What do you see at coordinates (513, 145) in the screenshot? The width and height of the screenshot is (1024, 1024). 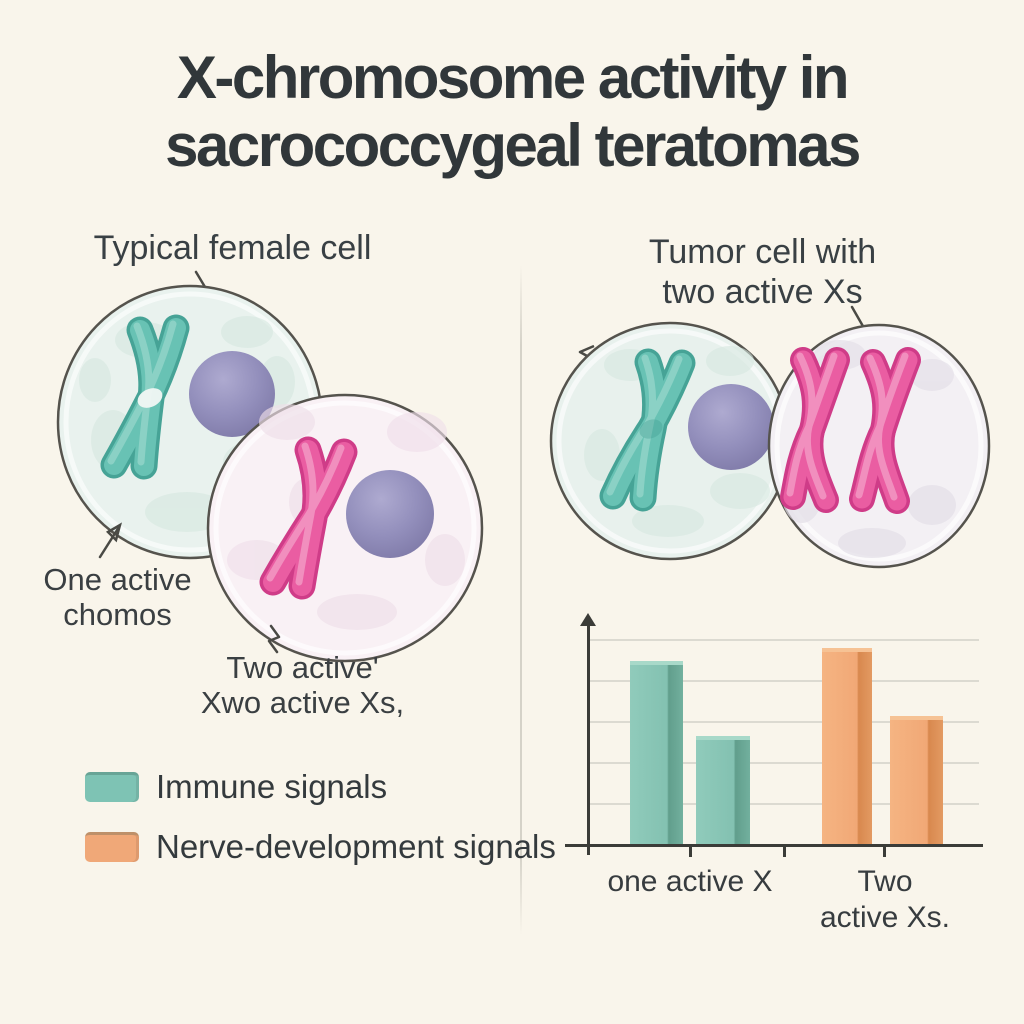 I see `title-line-2: sacrococcygeal teratomas` at bounding box center [513, 145].